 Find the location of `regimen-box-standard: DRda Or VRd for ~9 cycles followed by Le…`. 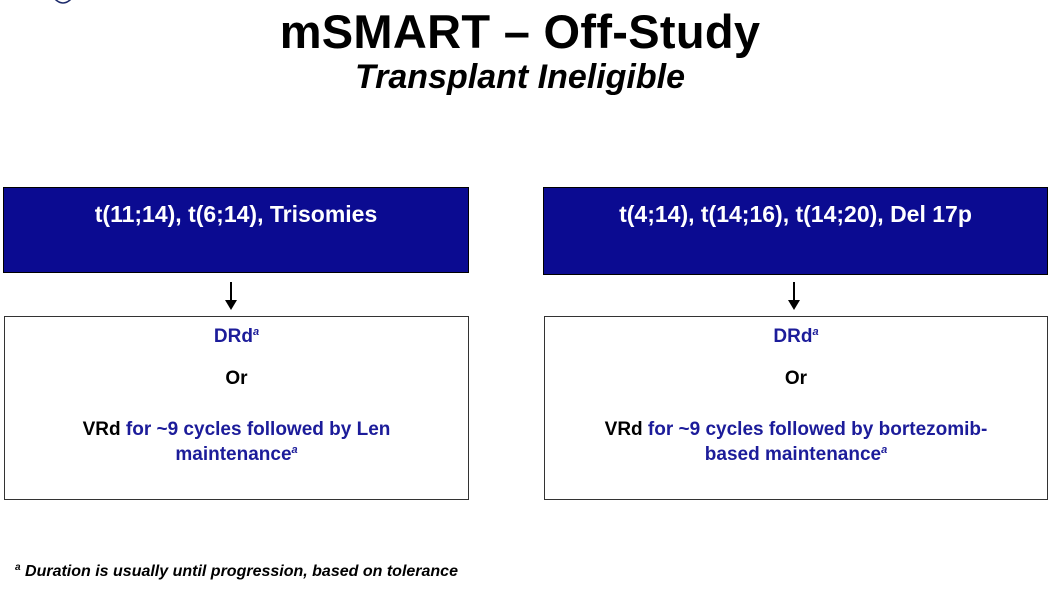

regimen-box-standard: DRda Or VRd for ~9 cycles followed by Le… is located at coordinates (236, 408).